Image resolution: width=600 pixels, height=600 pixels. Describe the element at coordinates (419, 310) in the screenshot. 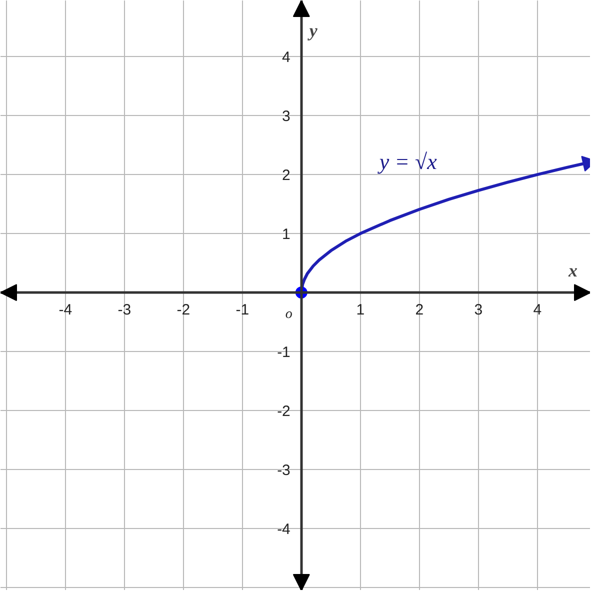

I see `x-tick-label: 2` at that location.